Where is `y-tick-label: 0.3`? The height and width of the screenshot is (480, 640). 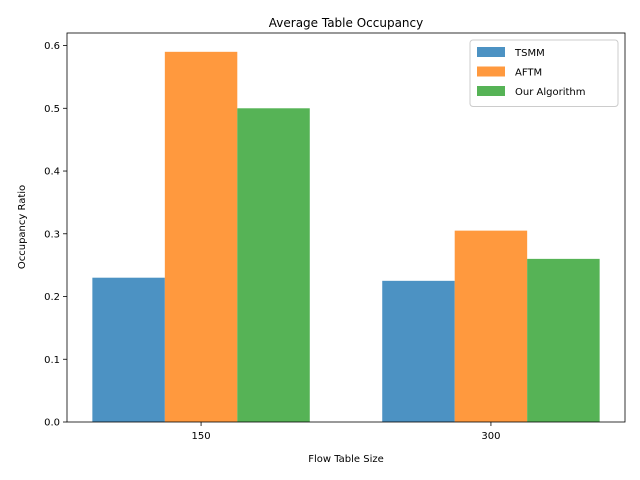
y-tick-label: 0.3 is located at coordinates (52, 234).